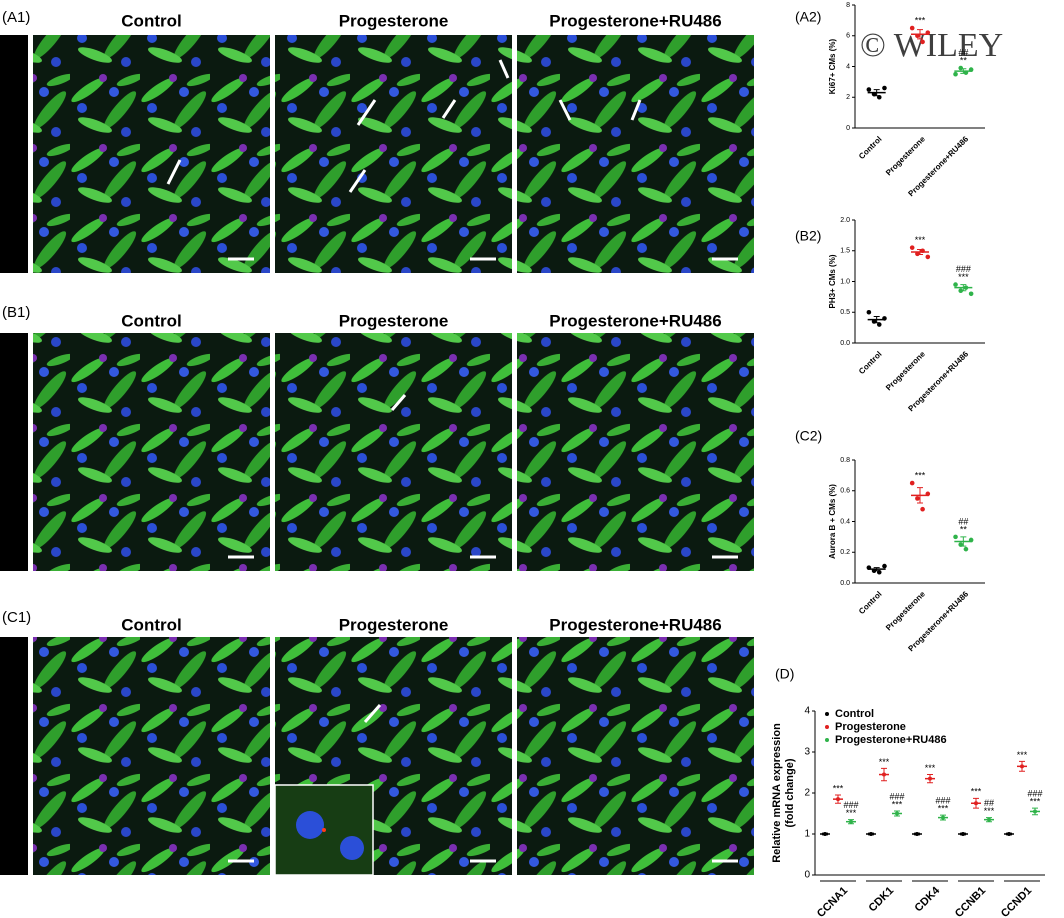 This screenshot has width=1064, height=918. I want to click on y-tick-label: 1.0, so click(845, 281).